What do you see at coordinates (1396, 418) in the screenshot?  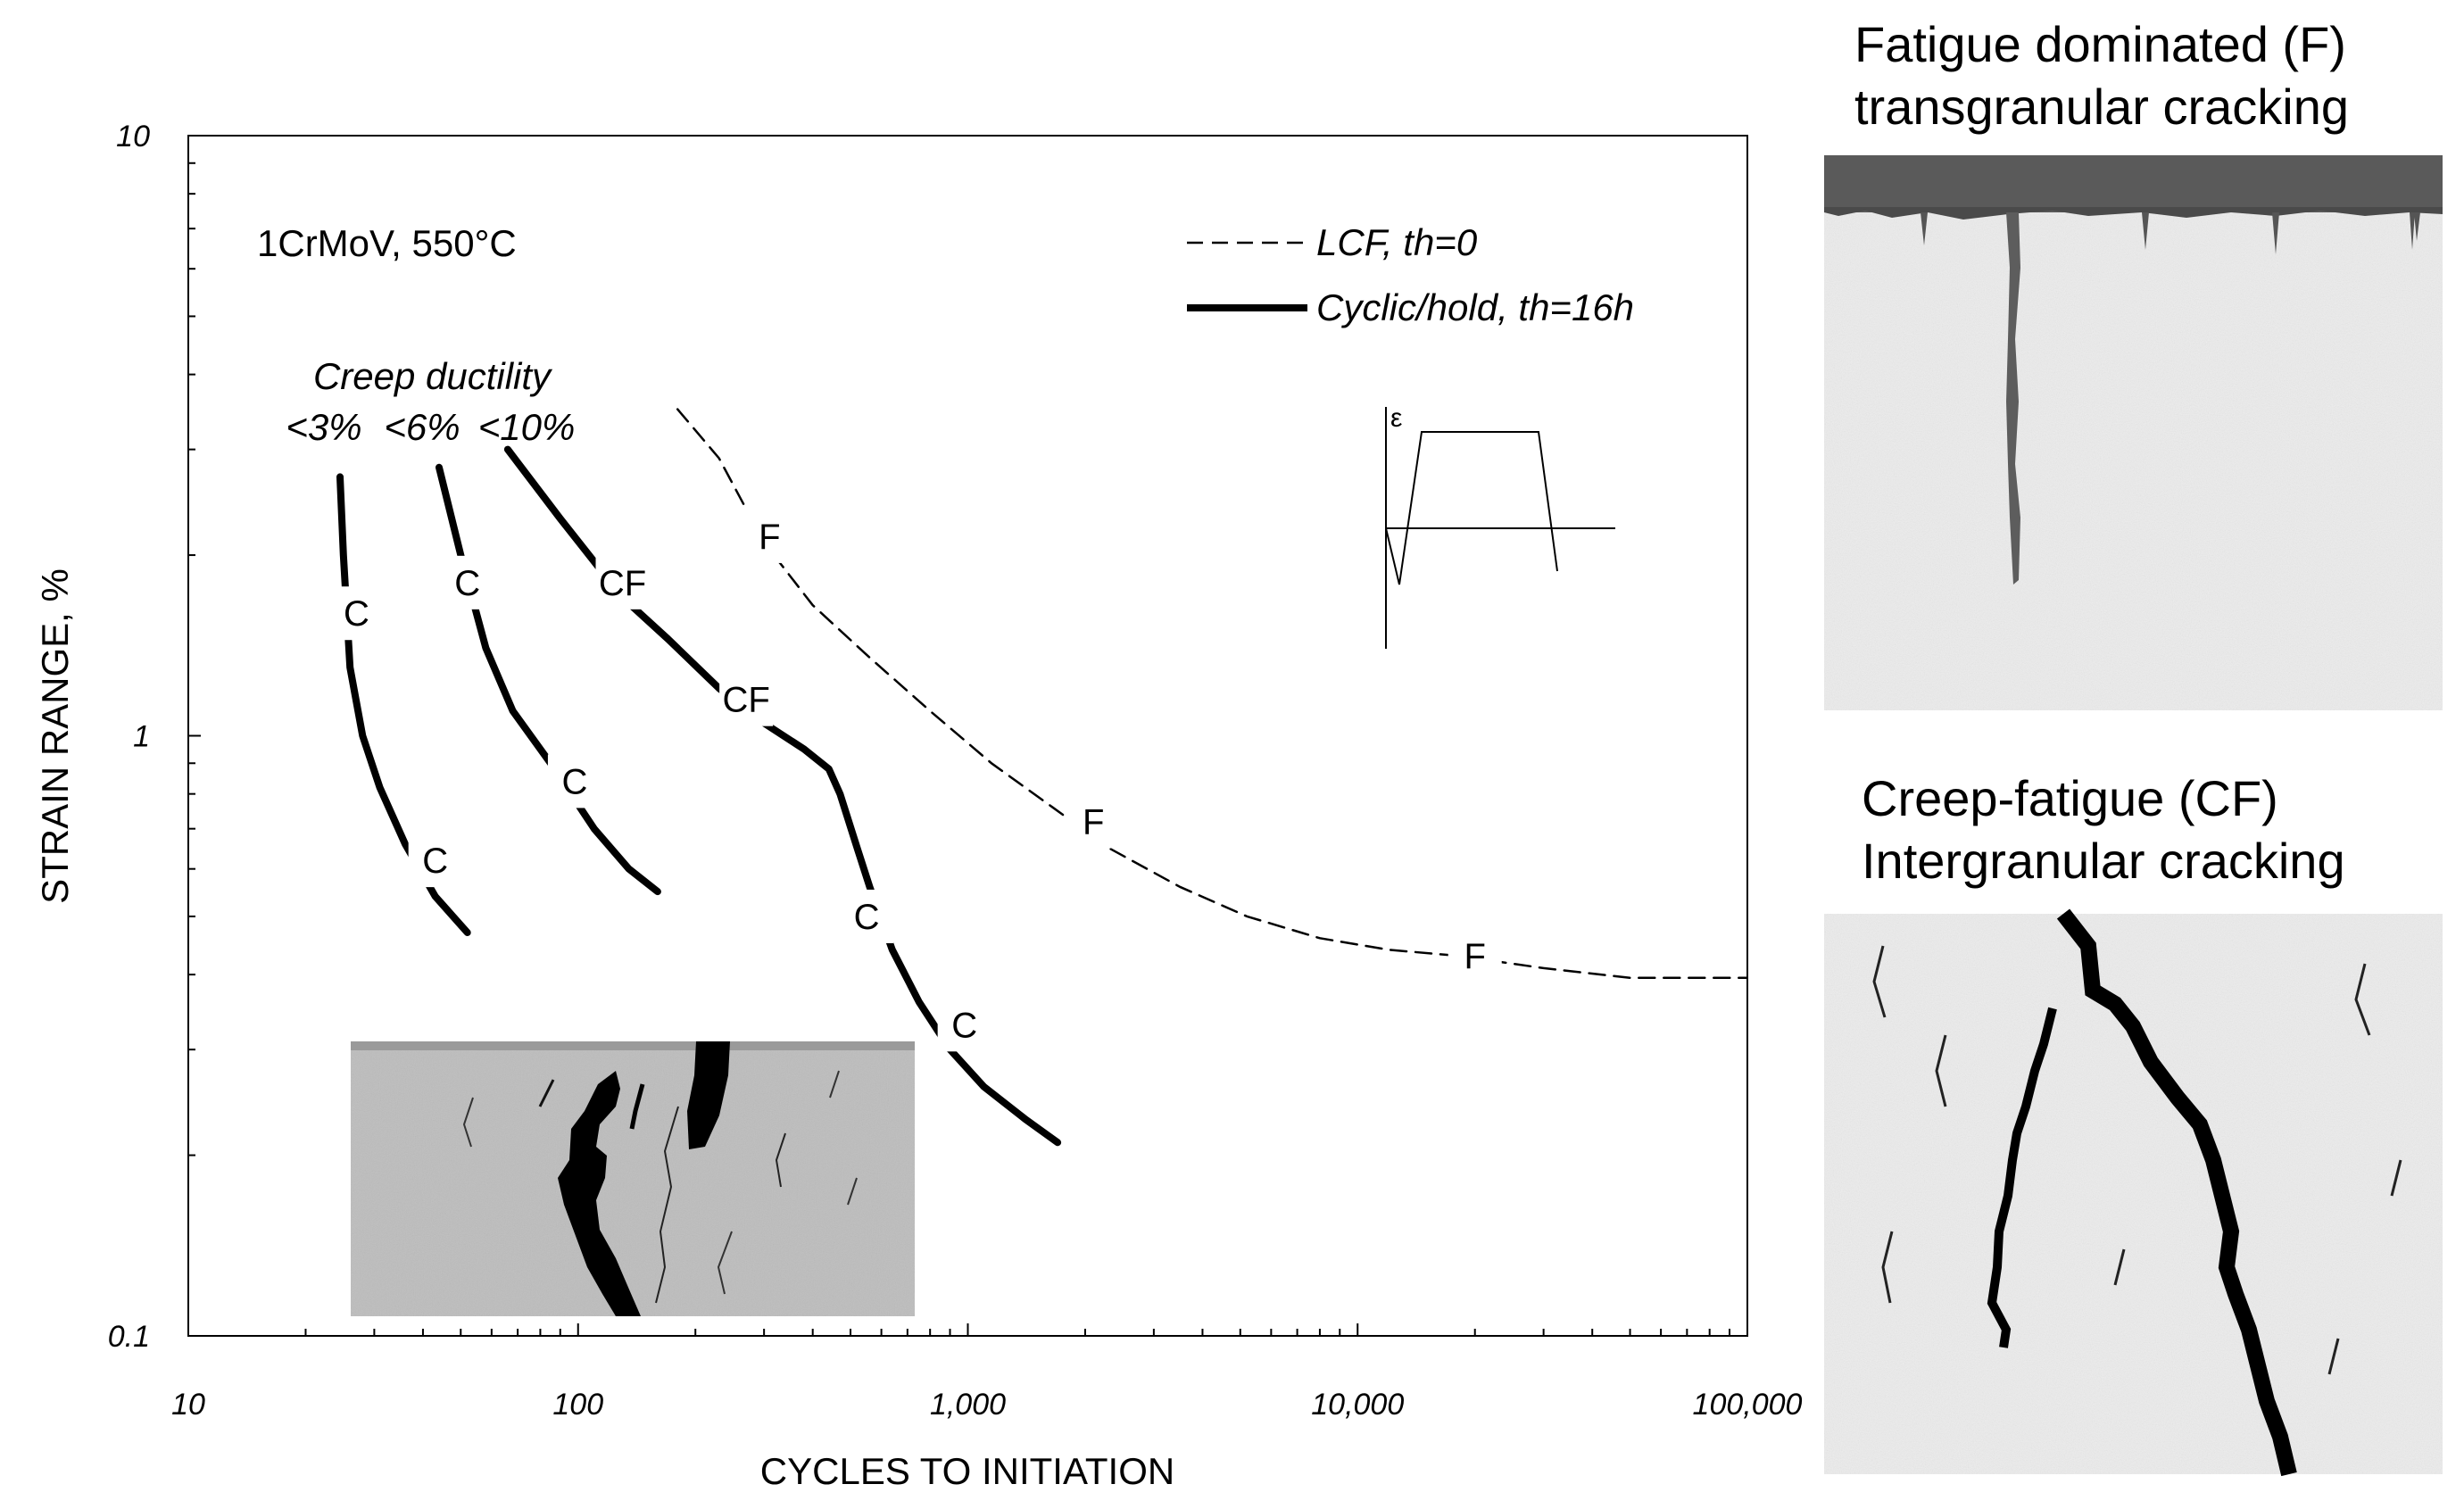 I see `strain-symbol: ε` at bounding box center [1396, 418].